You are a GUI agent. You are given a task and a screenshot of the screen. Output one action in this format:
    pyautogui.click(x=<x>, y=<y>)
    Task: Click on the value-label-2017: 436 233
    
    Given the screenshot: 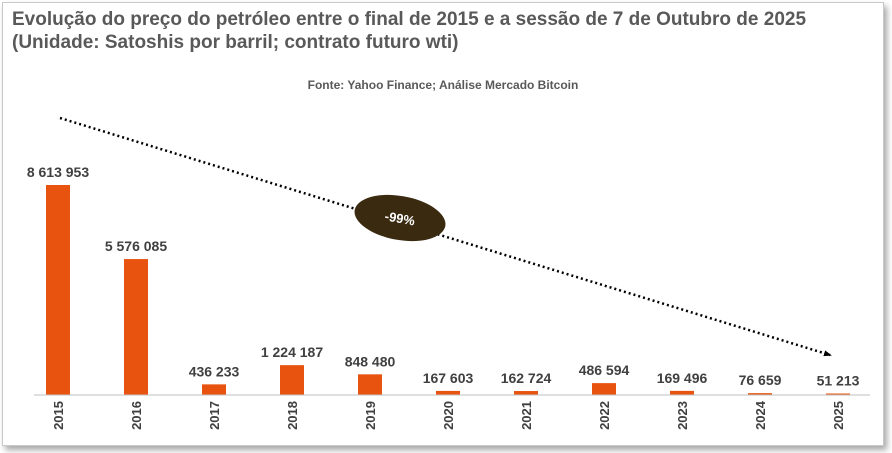 What is the action you would take?
    pyautogui.click(x=214, y=371)
    